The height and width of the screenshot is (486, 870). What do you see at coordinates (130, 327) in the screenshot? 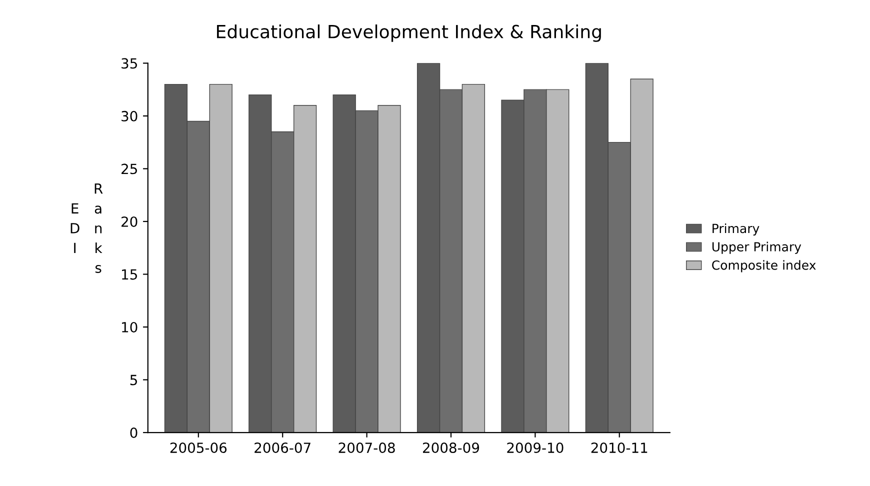
I see `y-tick-label: 10` at bounding box center [130, 327].